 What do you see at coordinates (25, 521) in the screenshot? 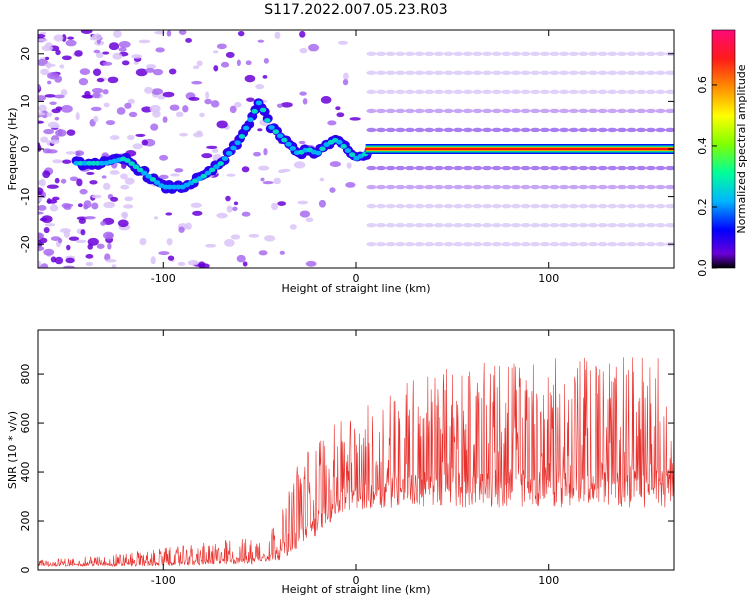
I see `snr-y-tick-label: 200` at bounding box center [25, 521].